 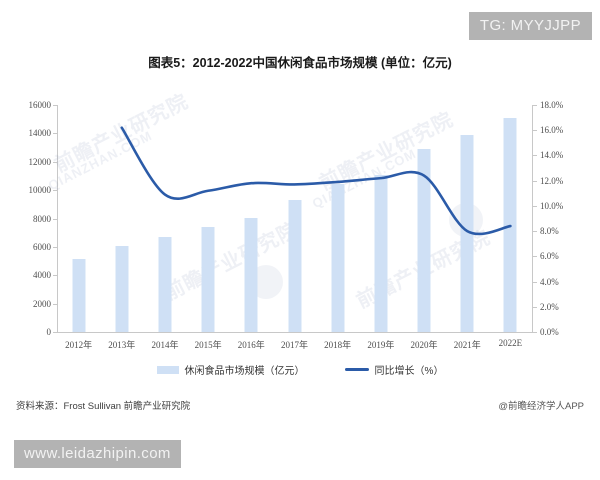 What do you see at coordinates (552, 155) in the screenshot?
I see `y2-tick-label: 14.0%` at bounding box center [552, 155].